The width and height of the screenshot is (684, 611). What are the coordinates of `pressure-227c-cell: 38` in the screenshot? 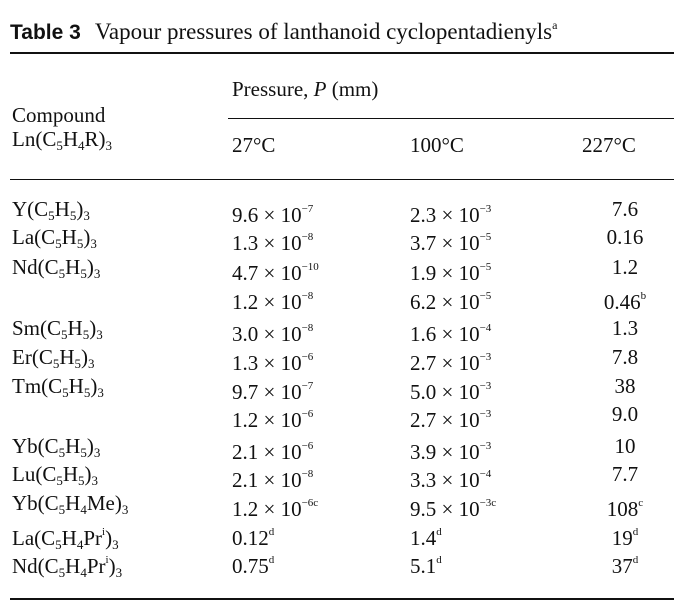 It's located at (625, 386).